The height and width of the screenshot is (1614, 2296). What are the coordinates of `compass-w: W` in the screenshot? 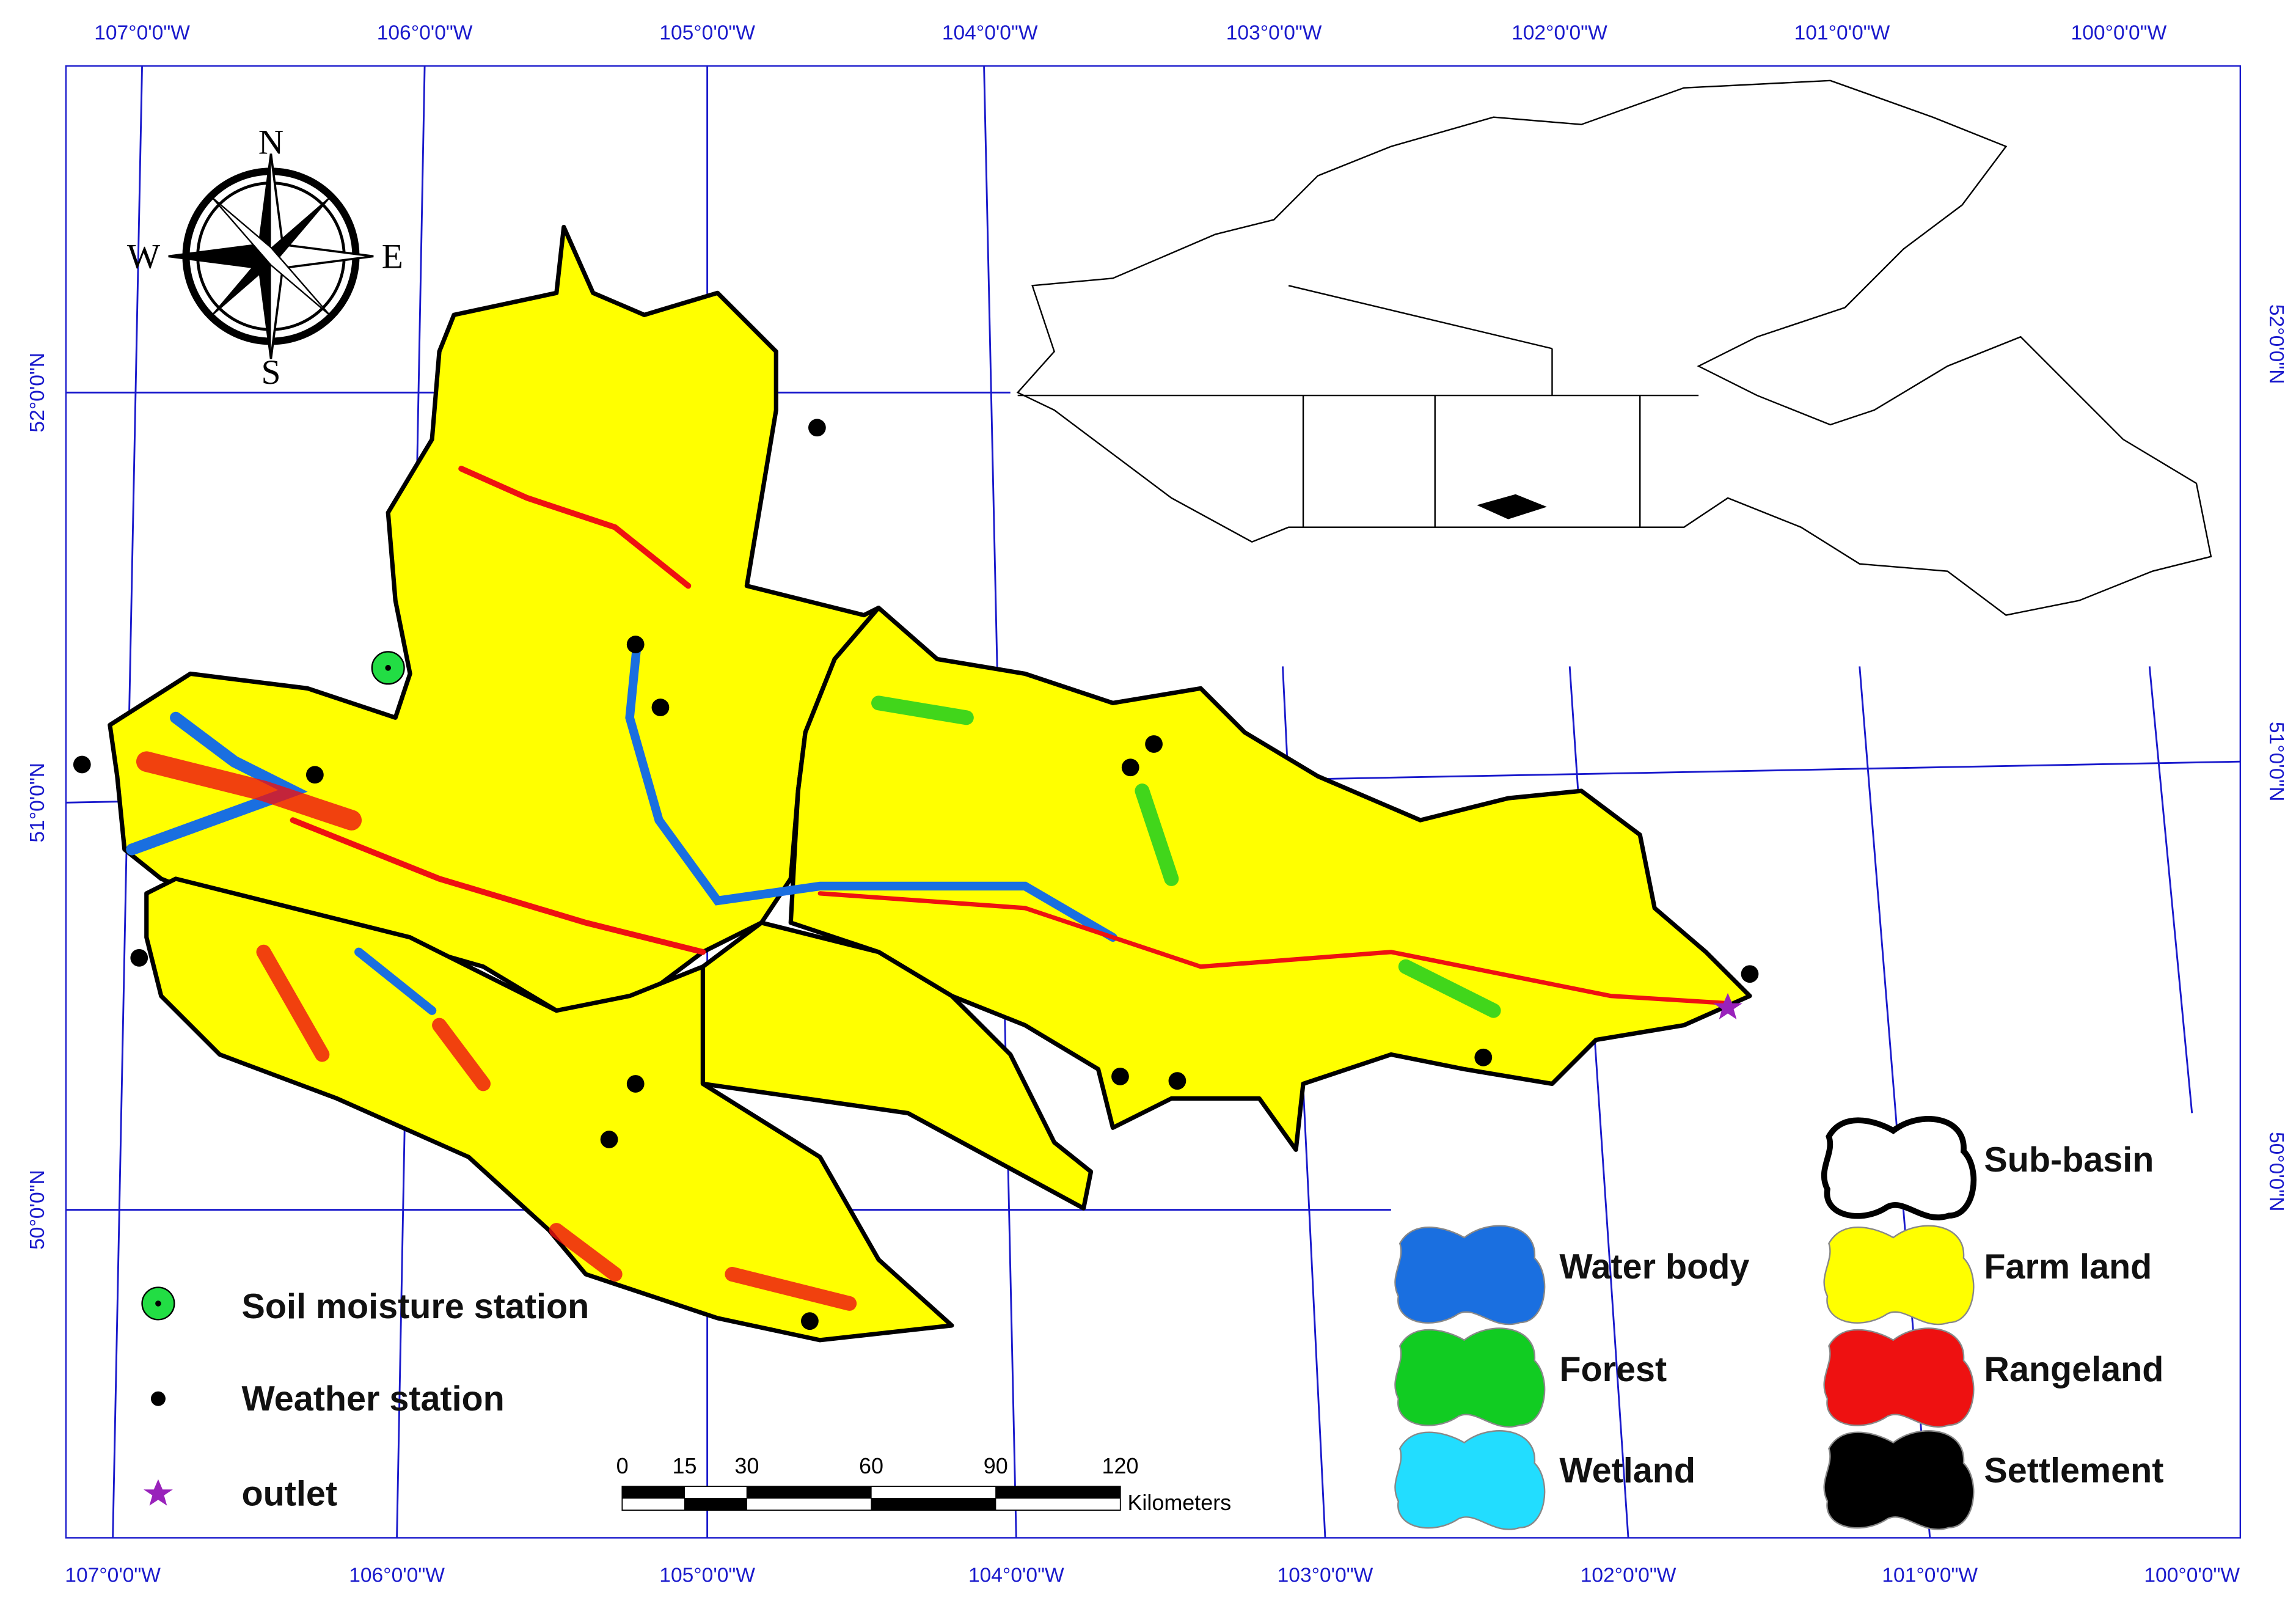 It's located at (144, 257).